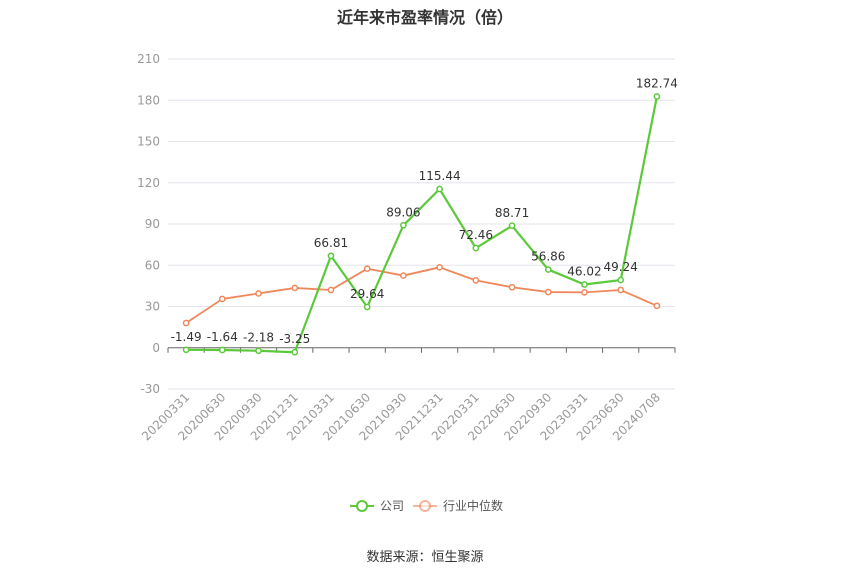  What do you see at coordinates (421, 295) in the screenshot?
I see `industry-median-line` at bounding box center [421, 295].